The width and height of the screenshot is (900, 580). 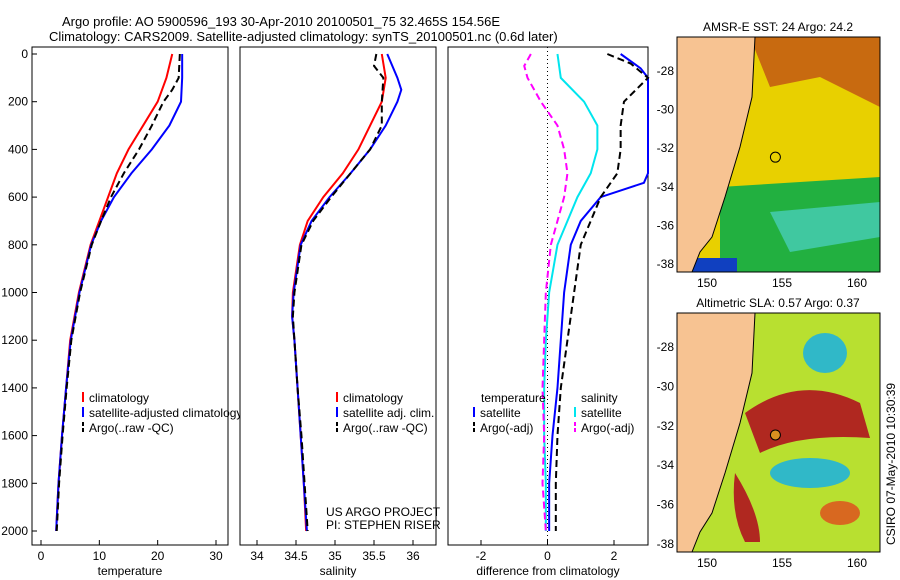 What do you see at coordinates (100, 556) in the screenshot?
I see `x-tick-label: 10` at bounding box center [100, 556].